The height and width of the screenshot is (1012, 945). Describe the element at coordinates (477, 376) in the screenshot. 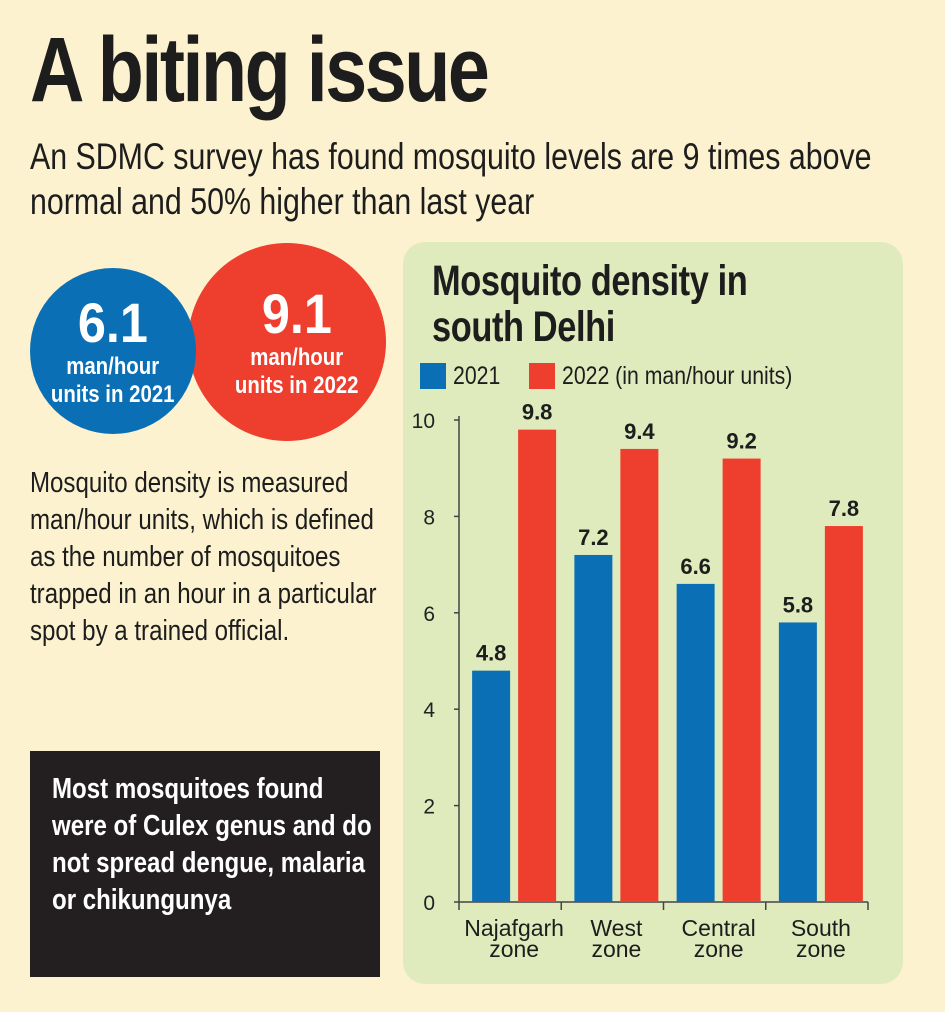

I see `legend-label-2021: 2021` at that location.